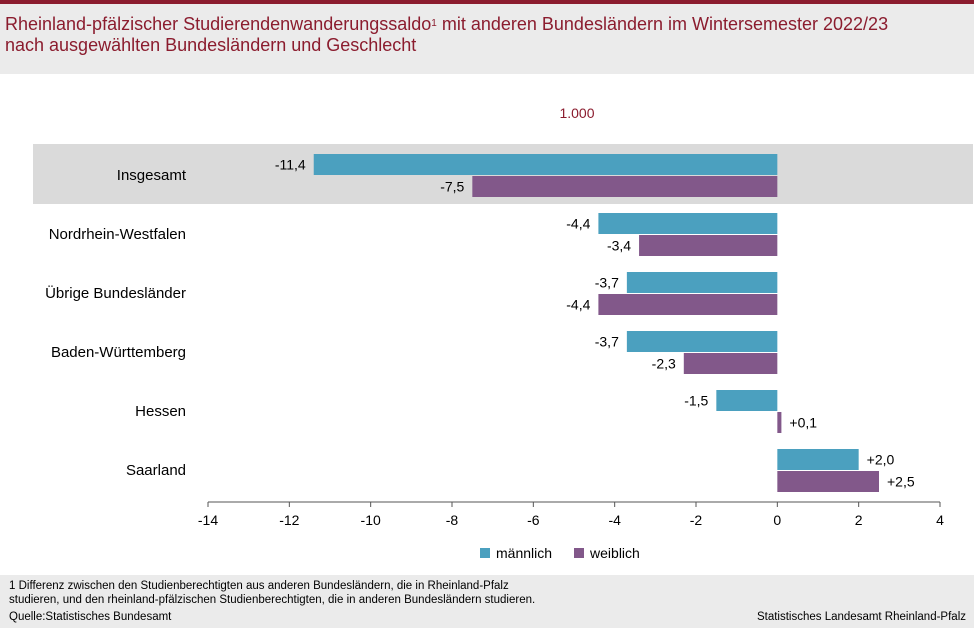 This screenshot has width=974, height=628. I want to click on legend-item-maennlich: männlich, so click(516, 553).